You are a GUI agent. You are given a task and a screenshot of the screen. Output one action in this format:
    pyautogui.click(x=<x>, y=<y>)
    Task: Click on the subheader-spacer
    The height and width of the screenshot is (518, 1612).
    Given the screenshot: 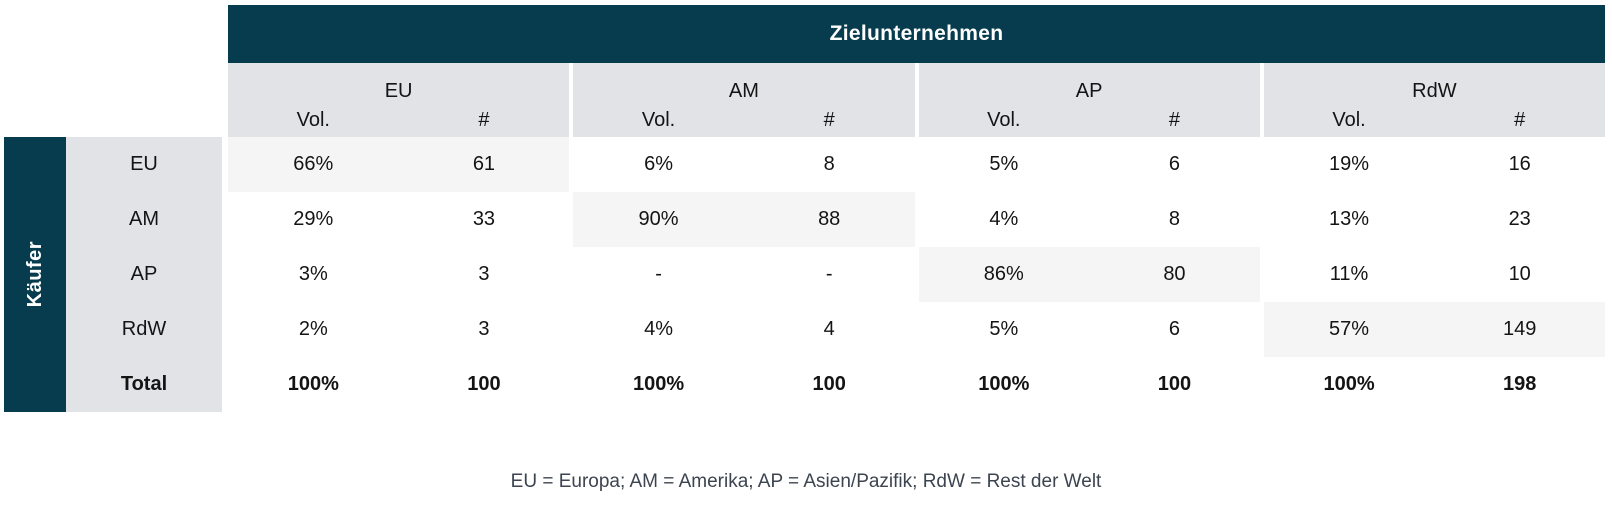 What is the action you would take?
    pyautogui.click(x=116, y=100)
    